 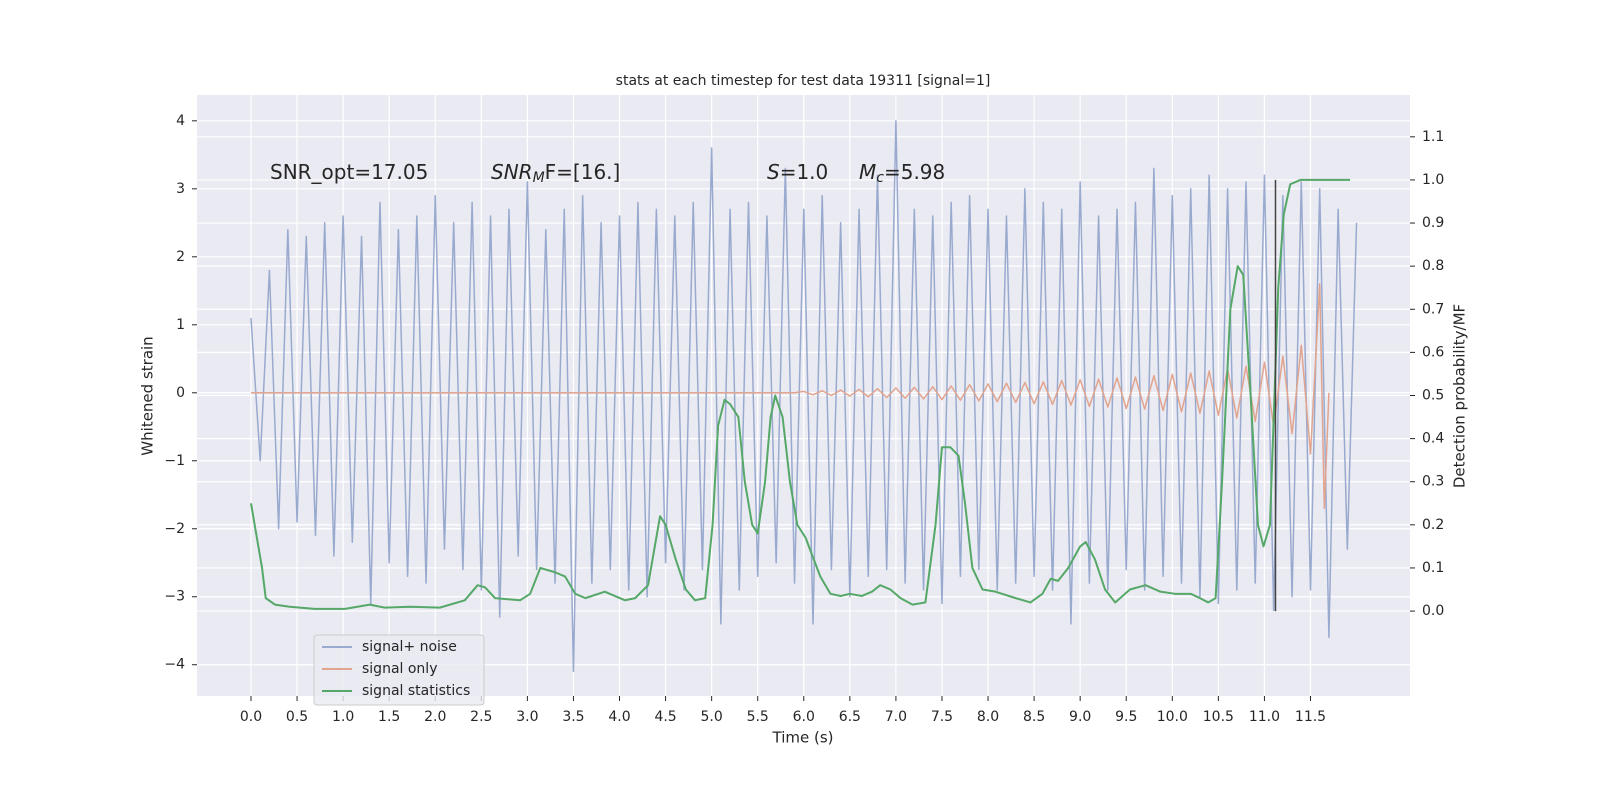 I want to click on y-tick-label: 0, so click(x=180, y=393).